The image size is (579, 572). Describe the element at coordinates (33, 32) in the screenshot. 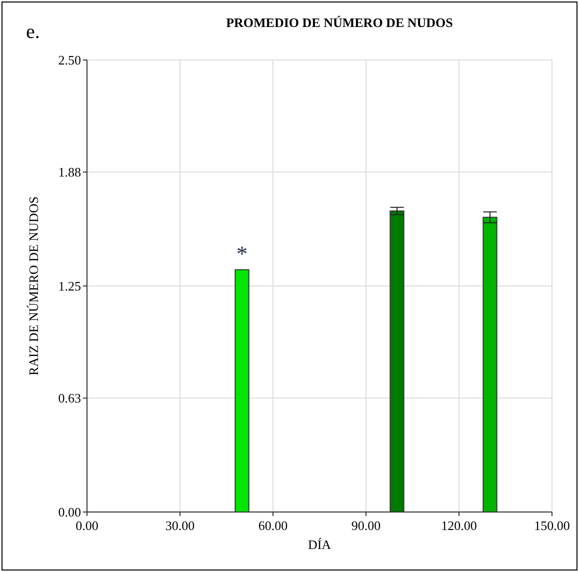

I see `text: e.` at that location.